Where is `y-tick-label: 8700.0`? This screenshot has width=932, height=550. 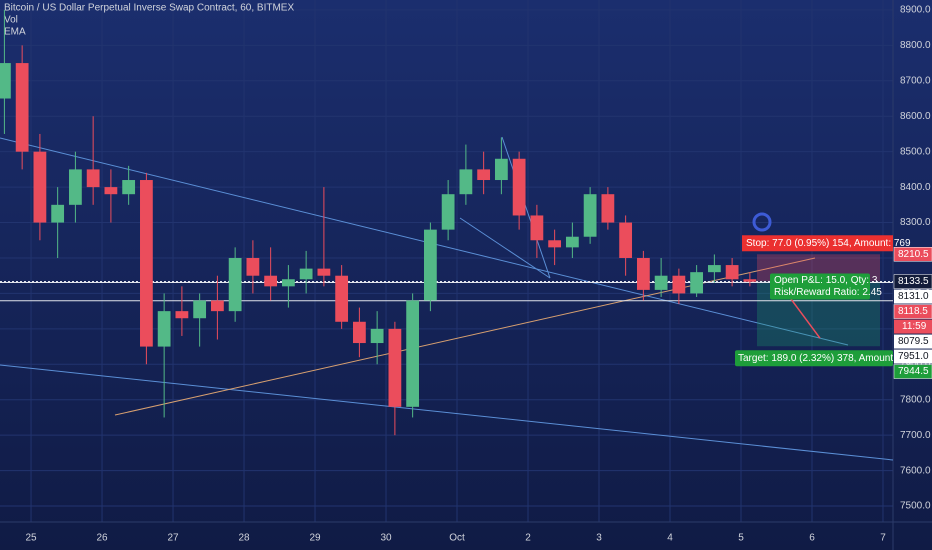
y-tick-label: 8700.0 is located at coordinates (915, 80).